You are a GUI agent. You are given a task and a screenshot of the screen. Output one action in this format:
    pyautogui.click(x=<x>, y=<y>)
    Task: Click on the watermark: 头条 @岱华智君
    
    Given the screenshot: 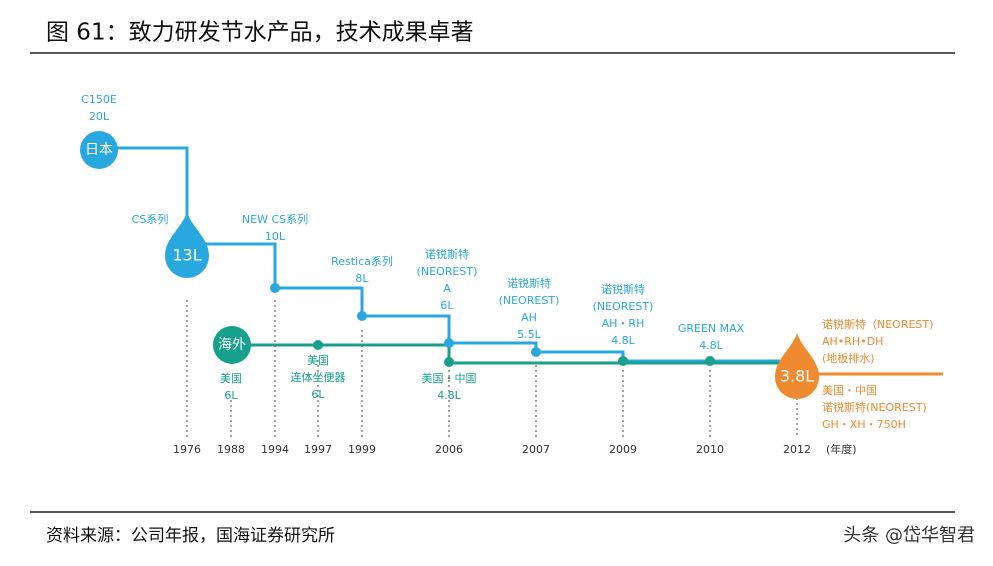 What is the action you would take?
    pyautogui.click(x=909, y=535)
    